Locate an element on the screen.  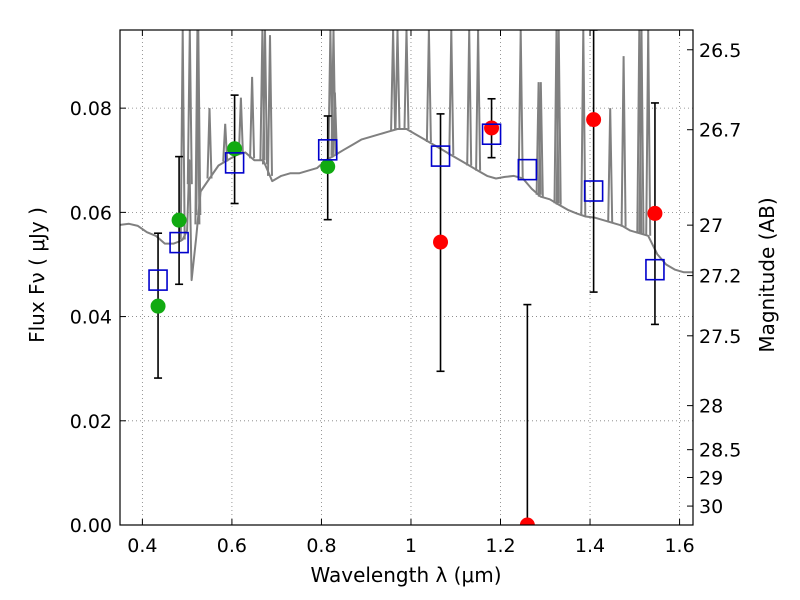
right-tick-label: 28 is located at coordinates (711, 407).